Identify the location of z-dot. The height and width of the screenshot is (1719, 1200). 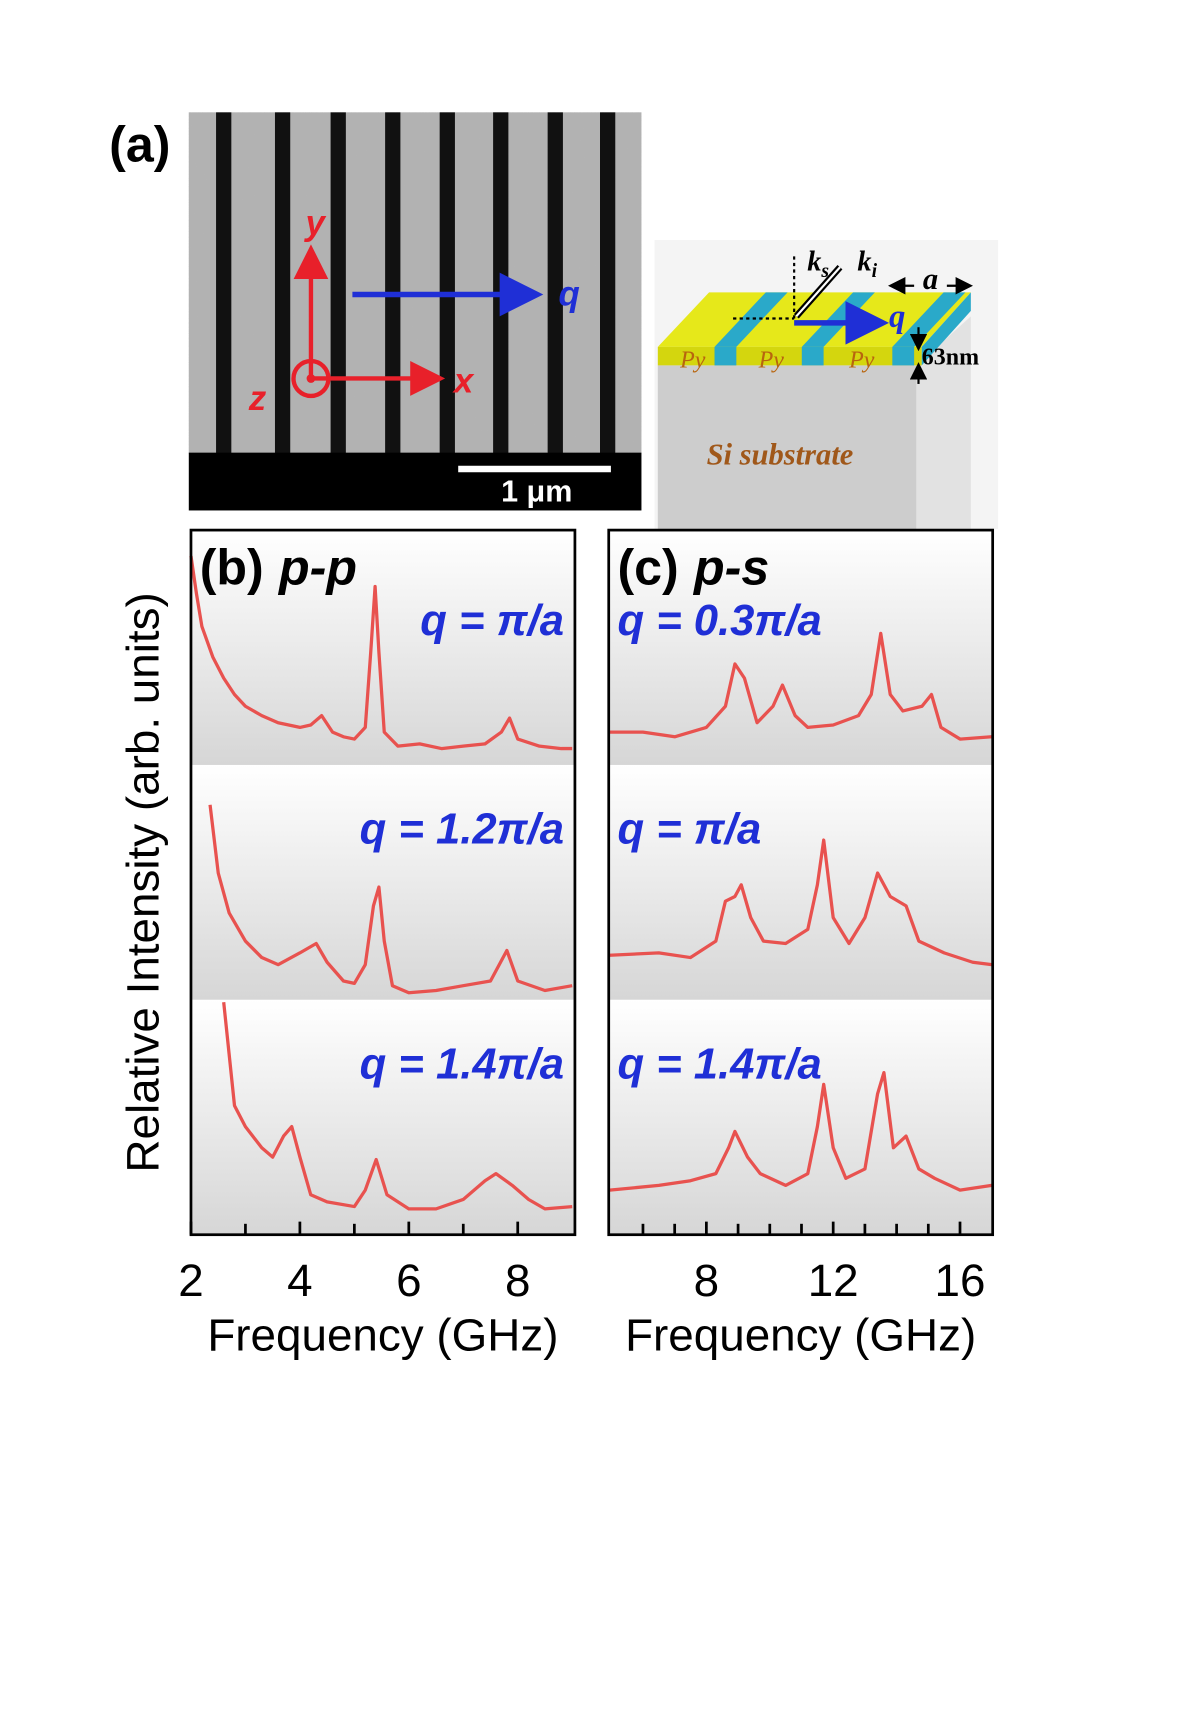
(311, 378).